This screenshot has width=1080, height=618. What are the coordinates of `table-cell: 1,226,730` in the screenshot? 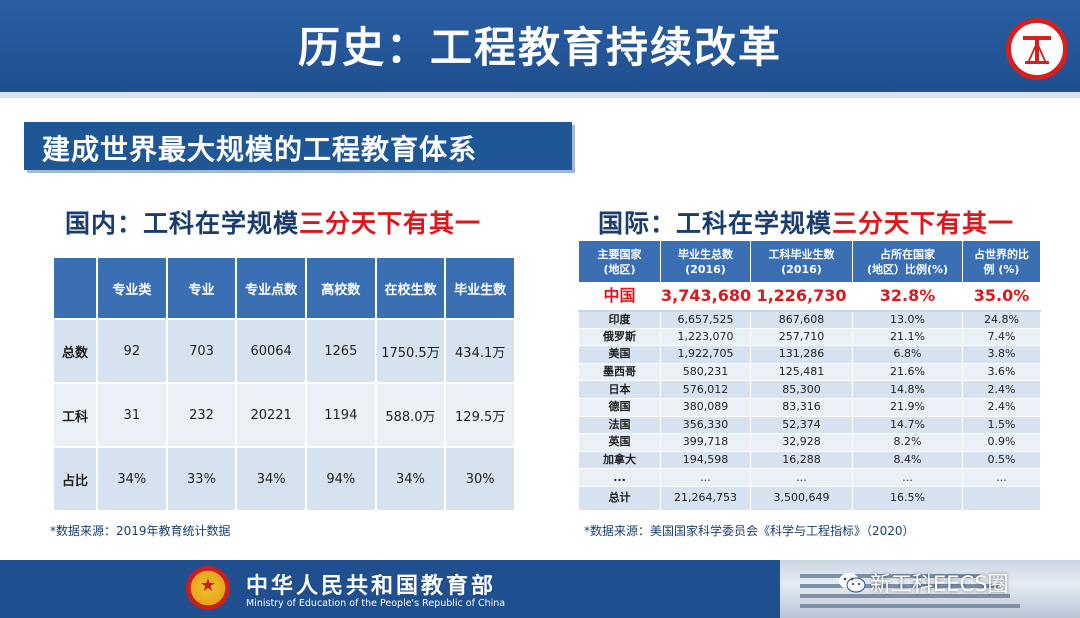 It's located at (801, 297).